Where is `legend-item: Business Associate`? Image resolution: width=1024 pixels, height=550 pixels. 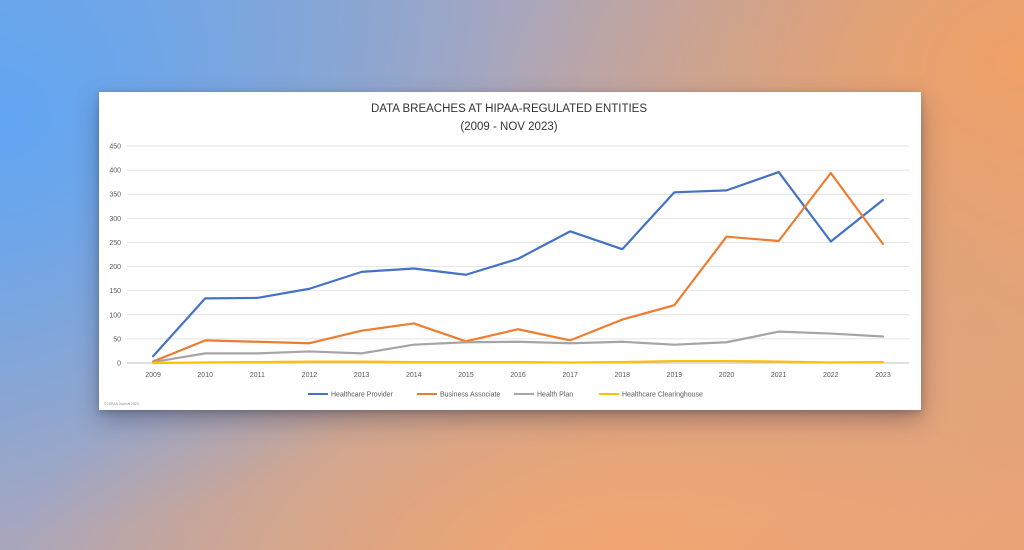
legend-item: Business Associate is located at coordinates (458, 395).